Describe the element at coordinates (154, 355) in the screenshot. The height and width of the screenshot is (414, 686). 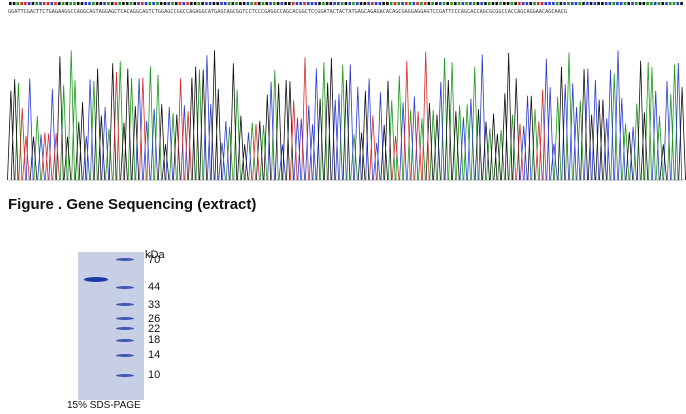
I see `marker-label: 14` at that location.